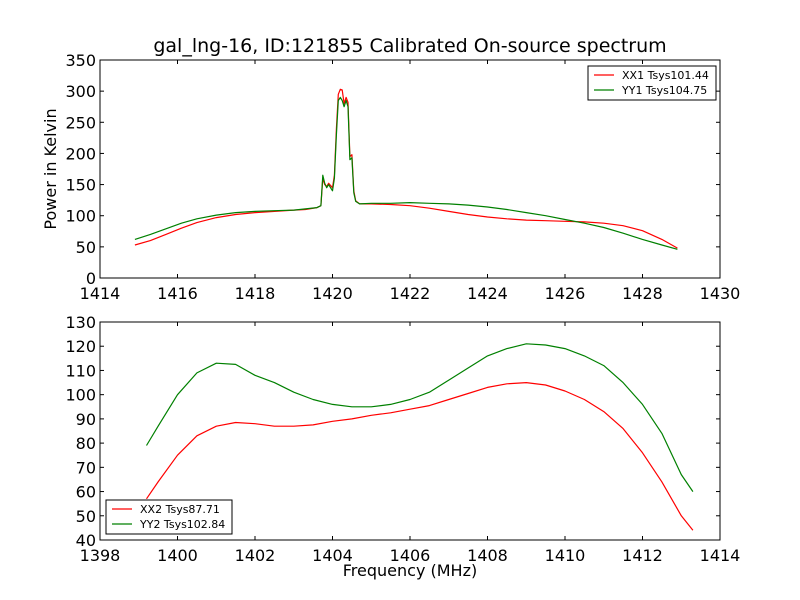 This screenshot has width=800, height=600. I want to click on x-tick-label: 1406, so click(410, 555).